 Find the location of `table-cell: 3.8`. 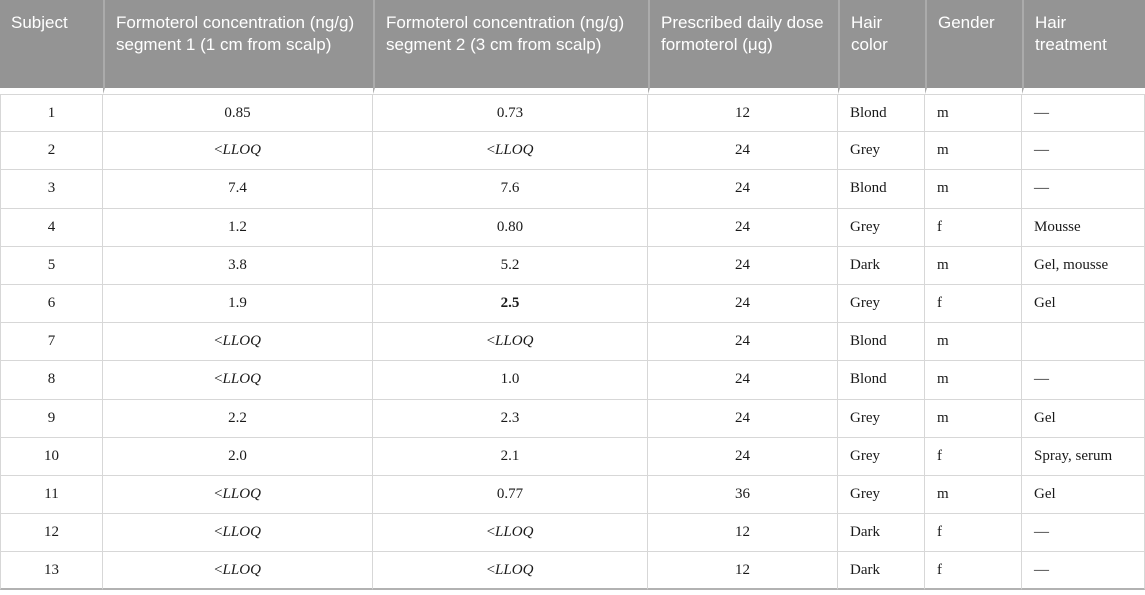

table-cell: 3.8 is located at coordinates (238, 265).